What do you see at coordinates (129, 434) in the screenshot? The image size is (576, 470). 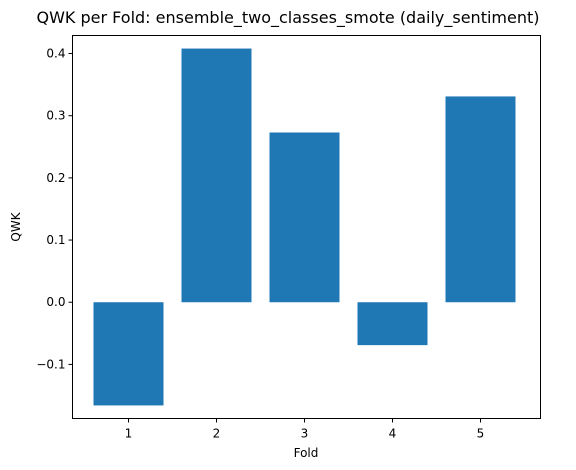 I see `x-tick-label: 1` at bounding box center [129, 434].